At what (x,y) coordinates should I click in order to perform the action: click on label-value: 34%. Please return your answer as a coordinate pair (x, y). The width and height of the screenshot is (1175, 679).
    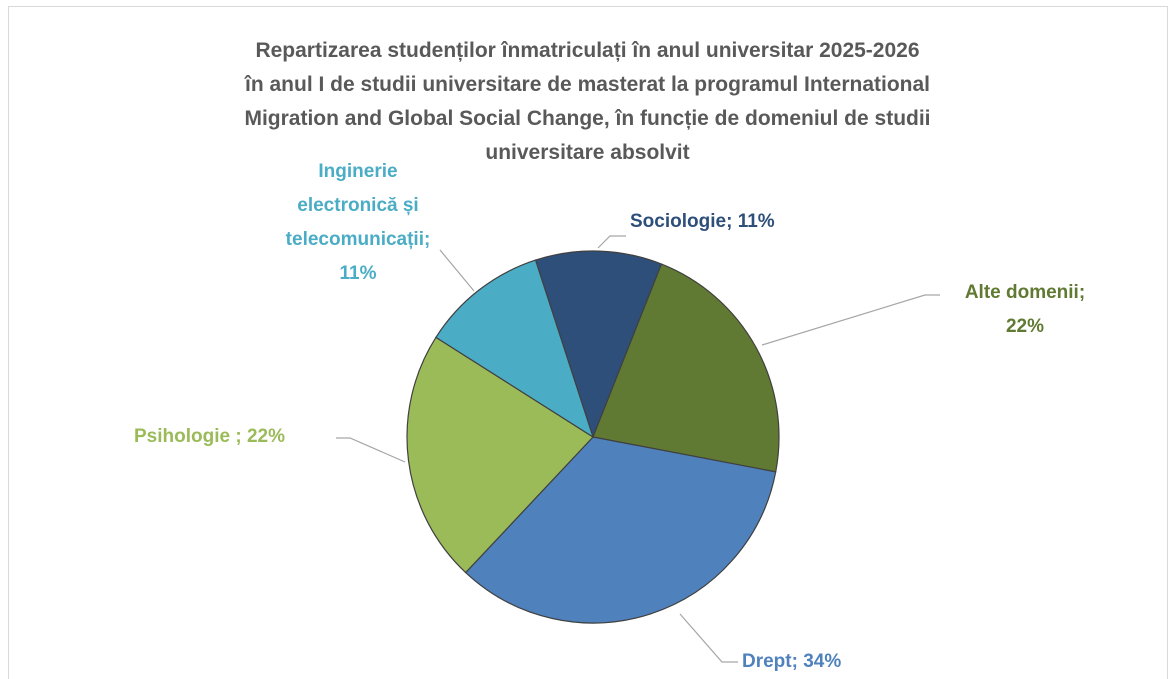
    Looking at the image, I should click on (822, 661).